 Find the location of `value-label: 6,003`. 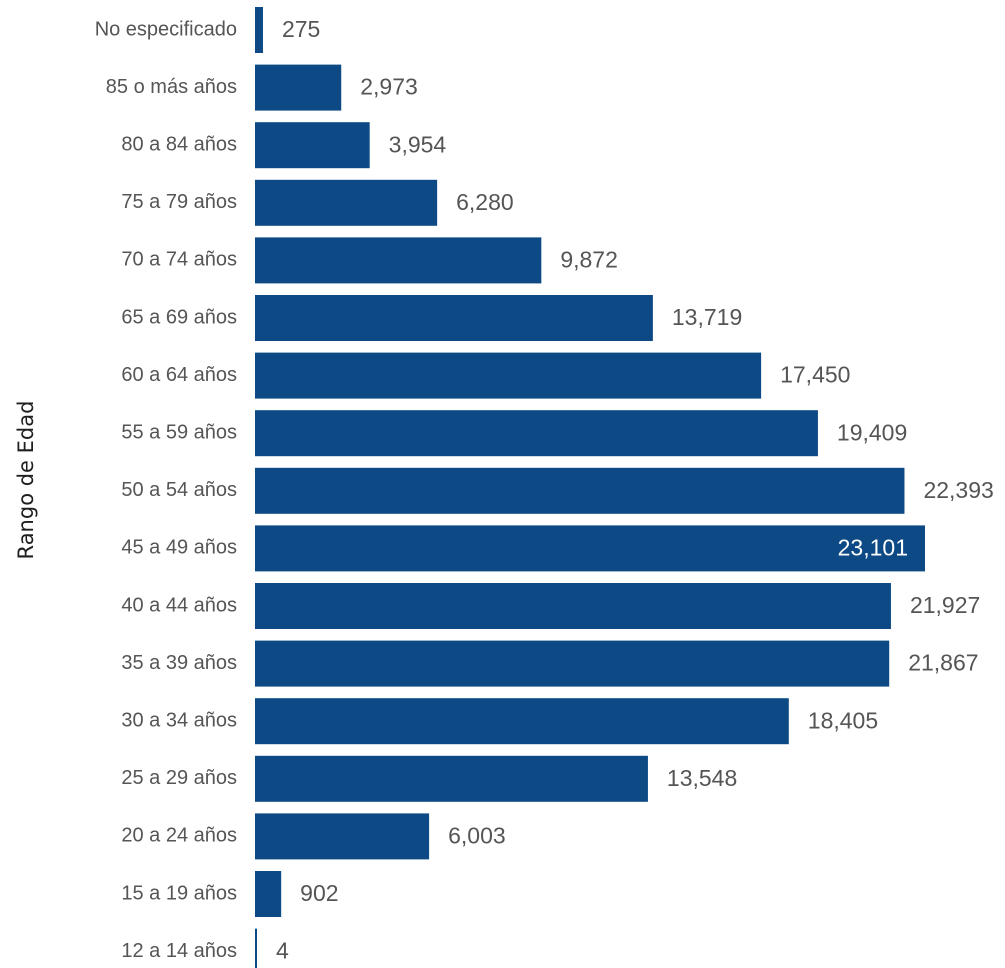

value-label: 6,003 is located at coordinates (477, 835).